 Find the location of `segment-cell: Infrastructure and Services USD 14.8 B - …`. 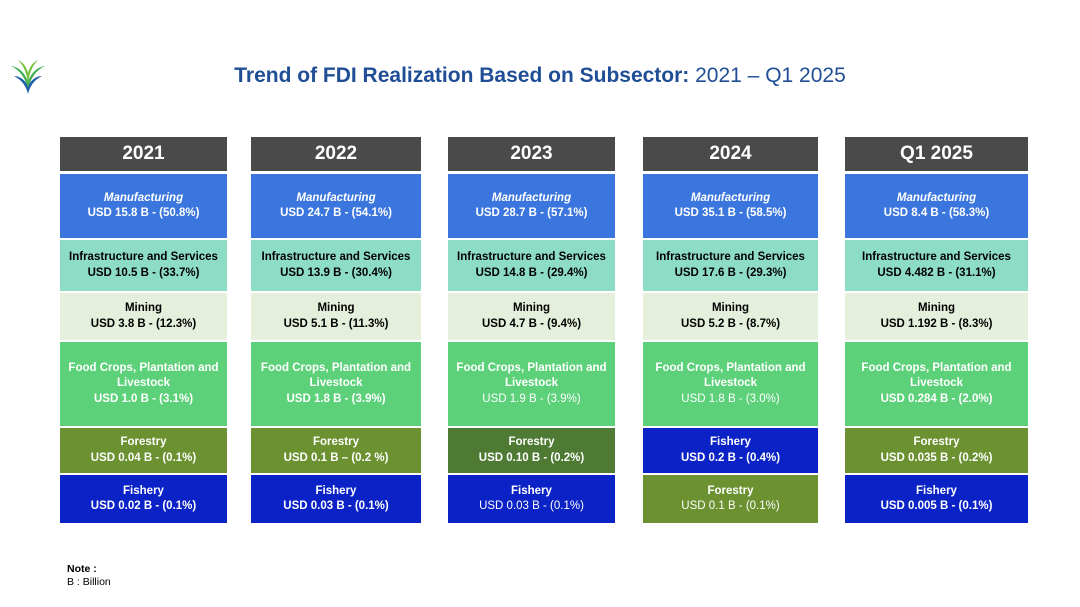

segment-cell: Infrastructure and Services USD 14.8 B - … is located at coordinates (531, 265).